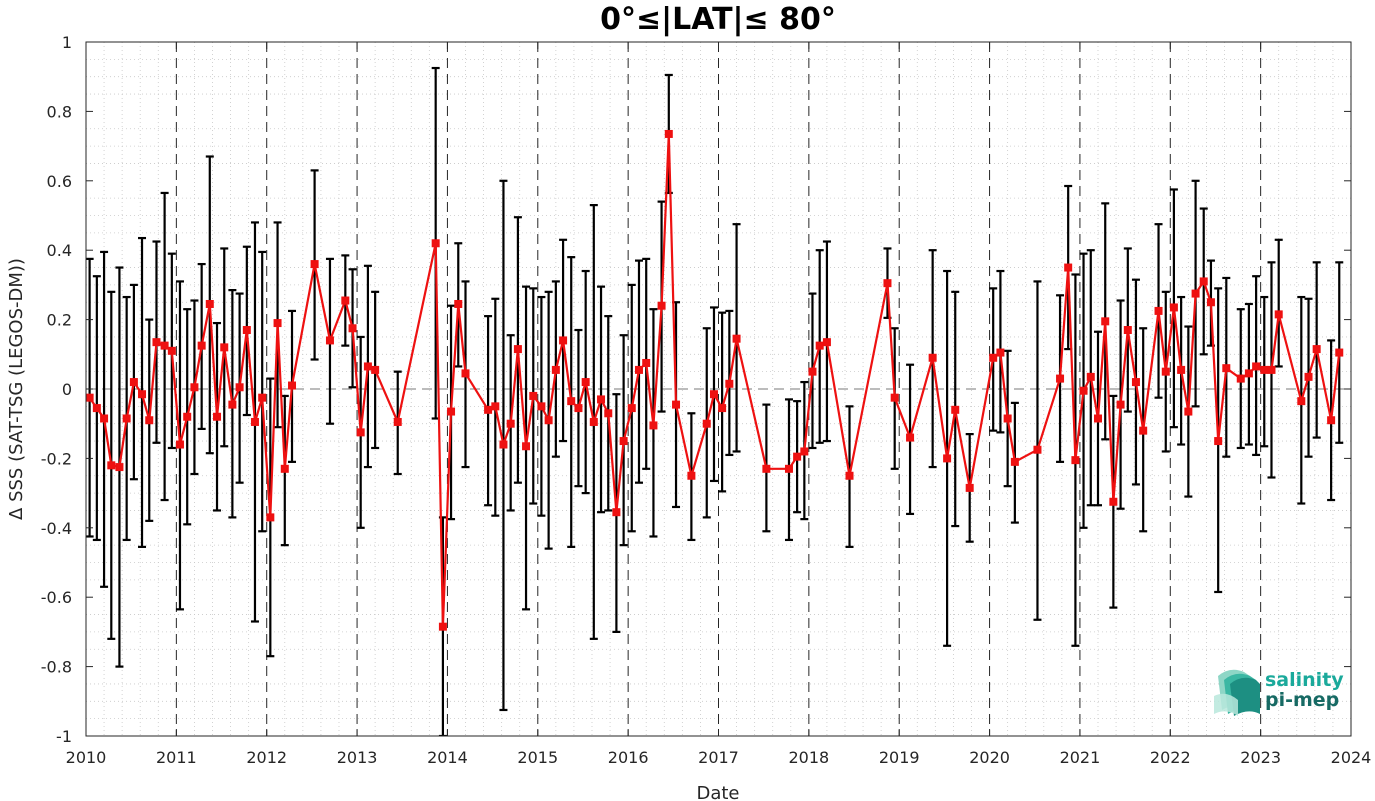  Describe the element at coordinates (59, 250) in the screenshot. I see `y-tick-label: 0.4` at that location.